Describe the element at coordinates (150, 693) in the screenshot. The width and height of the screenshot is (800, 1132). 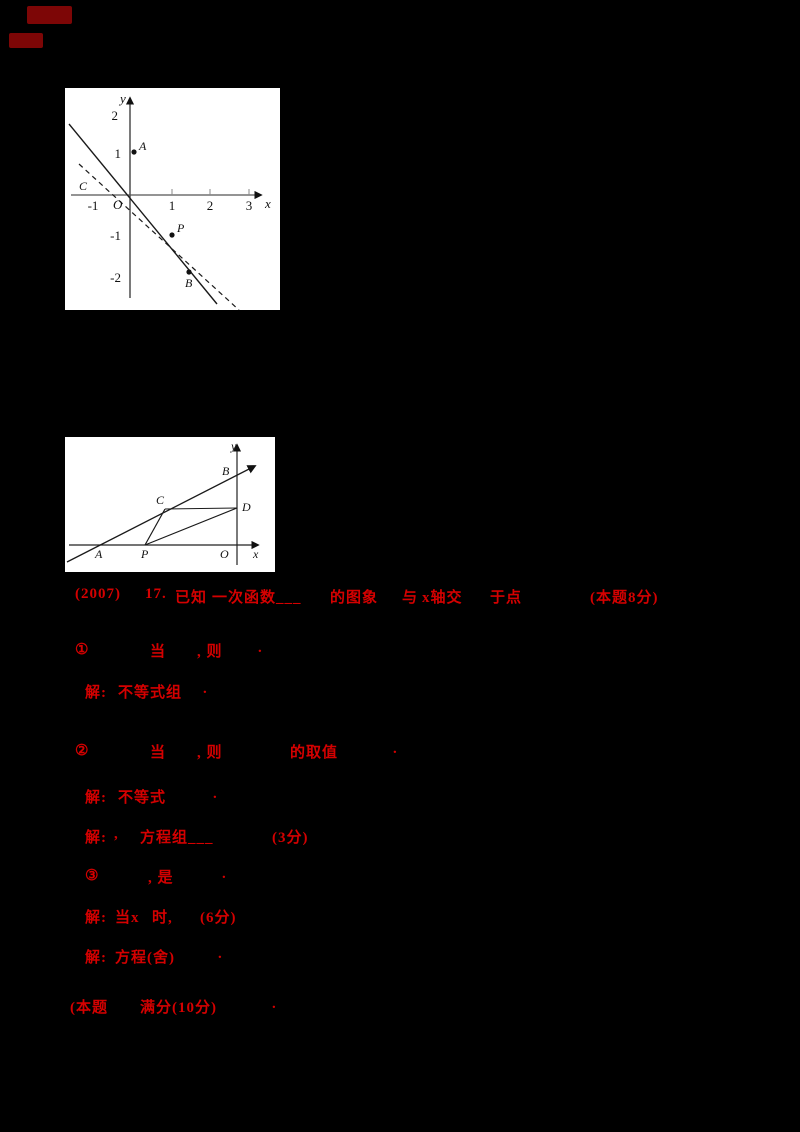
I see `text-segment: 不等式组` at that location.